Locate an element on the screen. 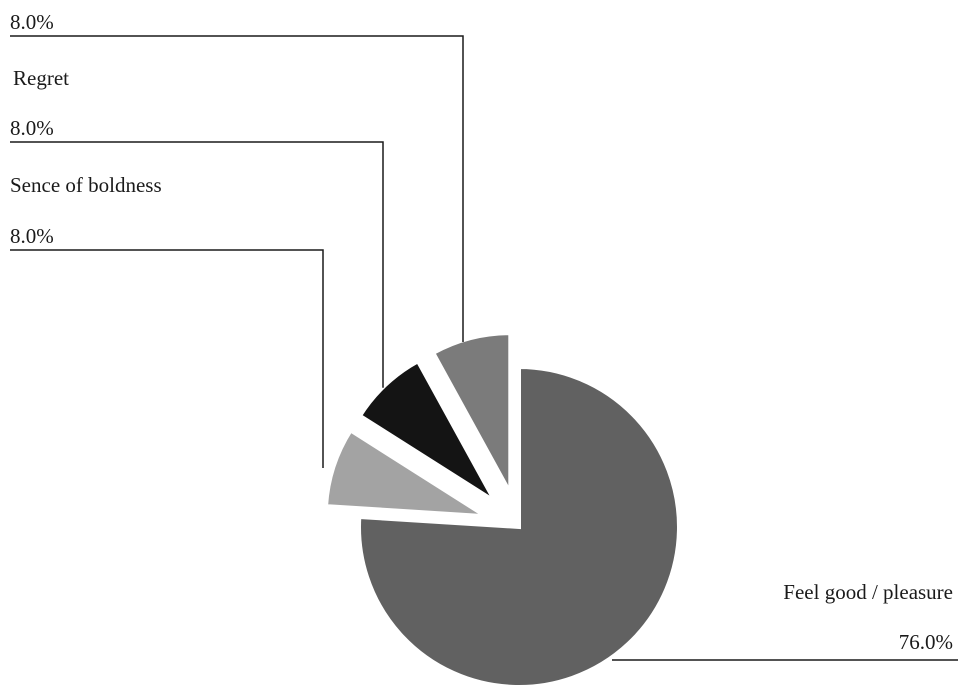 This screenshot has height=690, width=963. slice-name-label-2: Regret is located at coordinates (41, 78).